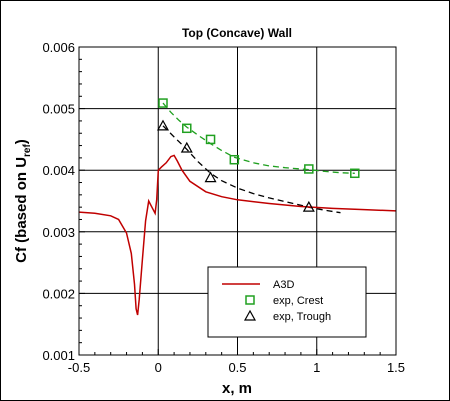 This screenshot has height=401, width=450. I want to click on y-tick-labels: 0.001 0.002 0.003 0.004 0.005 0.006, so click(58, 201).